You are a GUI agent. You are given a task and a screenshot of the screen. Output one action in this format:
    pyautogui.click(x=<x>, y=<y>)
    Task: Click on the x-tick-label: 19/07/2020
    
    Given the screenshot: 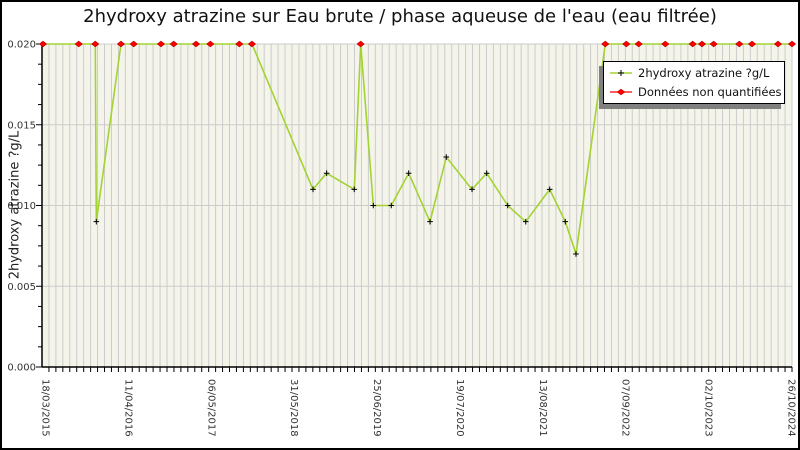 What is the action you would take?
    pyautogui.click(x=459, y=408)
    